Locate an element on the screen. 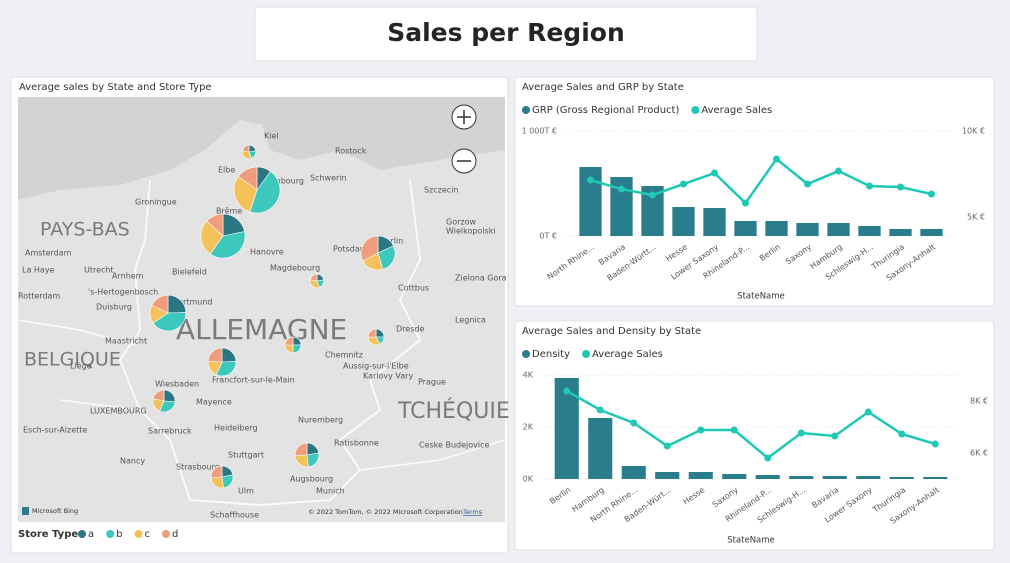 This screenshot has height=563, width=1010. map-label: Bielefeld is located at coordinates (189, 272).